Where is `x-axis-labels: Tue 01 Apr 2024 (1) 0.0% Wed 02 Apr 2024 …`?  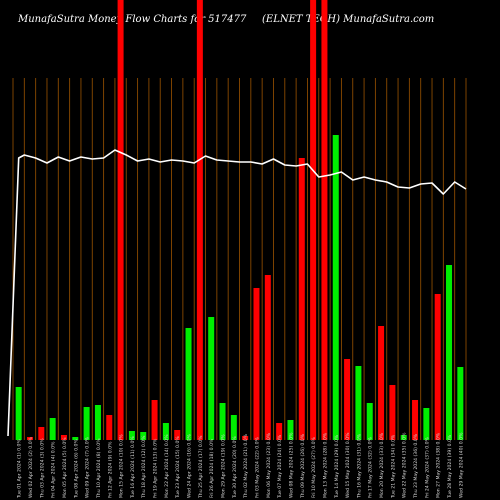 x-axis-labels: Tue 01 Apr 2024 (1) 0.0% Wed 02 Apr 2024 … is located at coordinates (241, 465).